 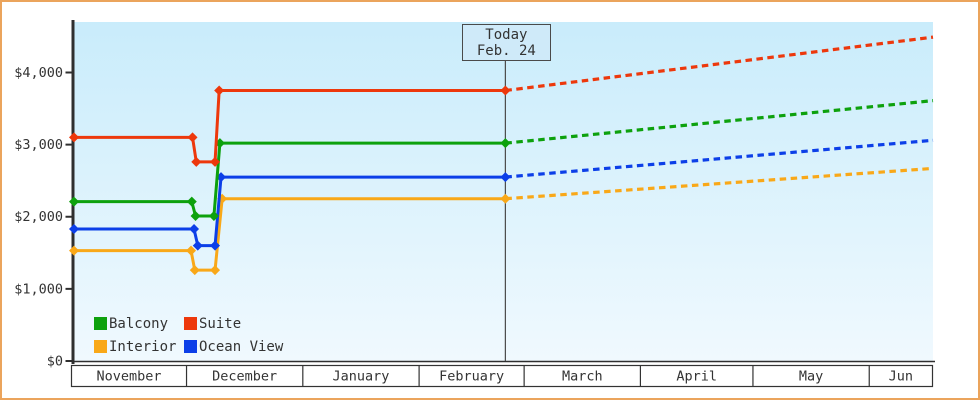 I want to click on suite-color-swatch-icon, so click(x=190, y=323).